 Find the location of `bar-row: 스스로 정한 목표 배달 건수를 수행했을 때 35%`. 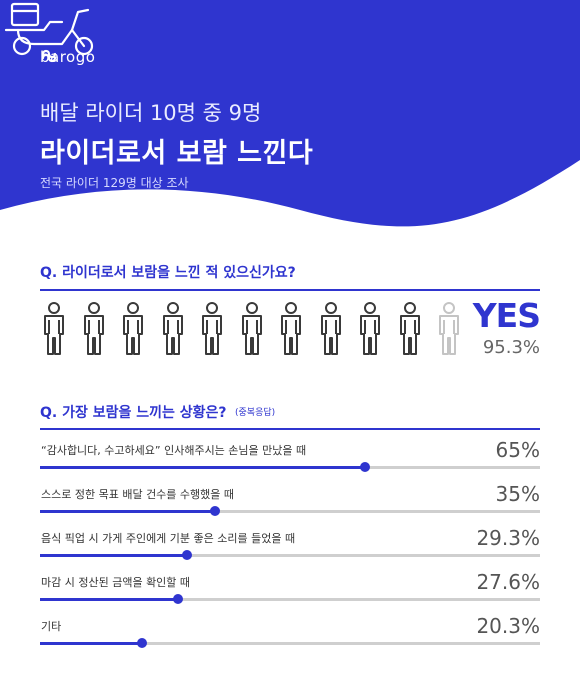

bar-row: 스스로 정한 목표 배달 건수를 수행했을 때 35% is located at coordinates (290, 505).